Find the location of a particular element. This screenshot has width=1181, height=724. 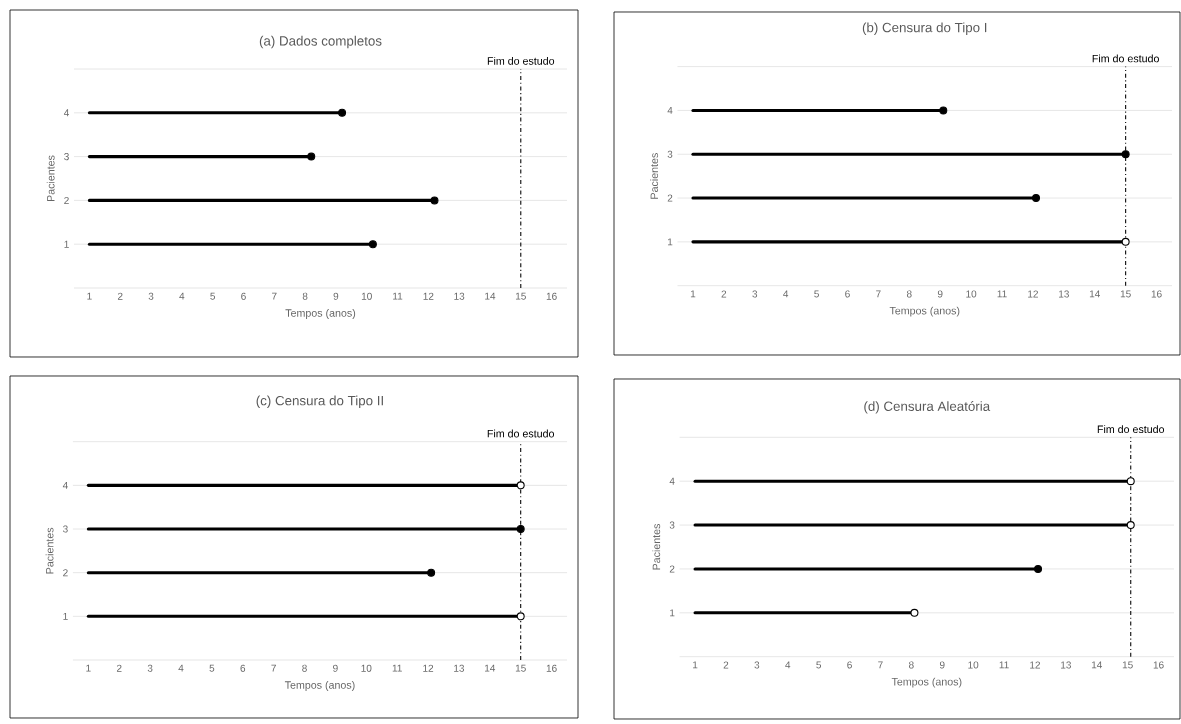

chart-title: (d) Censura Aleatória is located at coordinates (927, 407).